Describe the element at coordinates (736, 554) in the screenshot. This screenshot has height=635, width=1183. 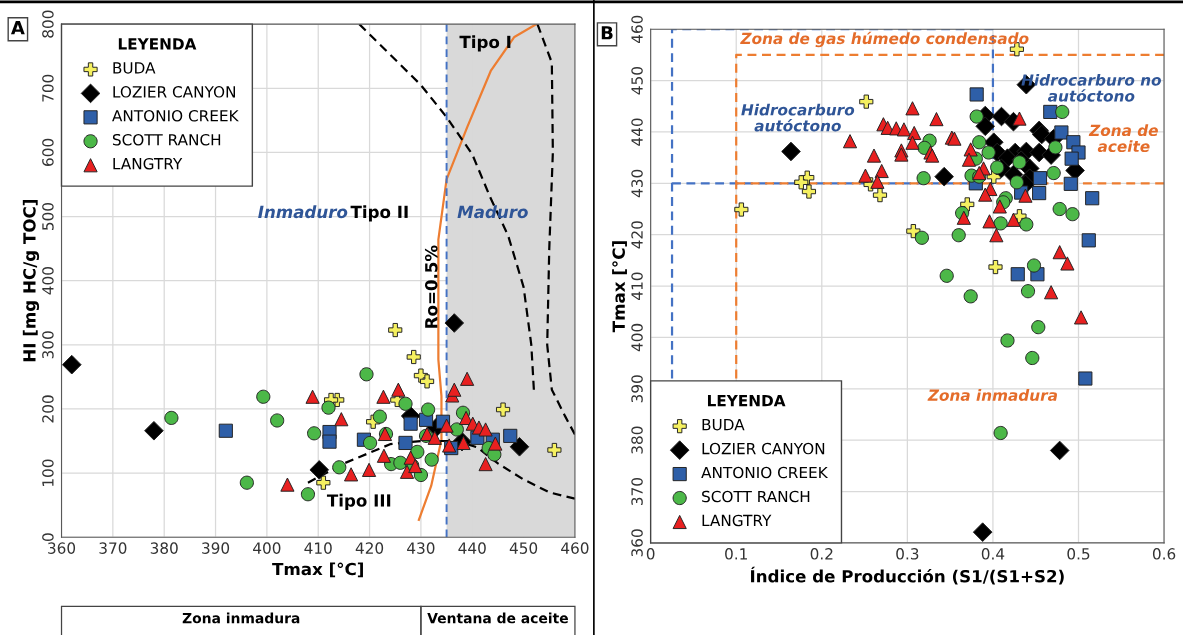
I see `x-tick-label: 0.1` at that location.